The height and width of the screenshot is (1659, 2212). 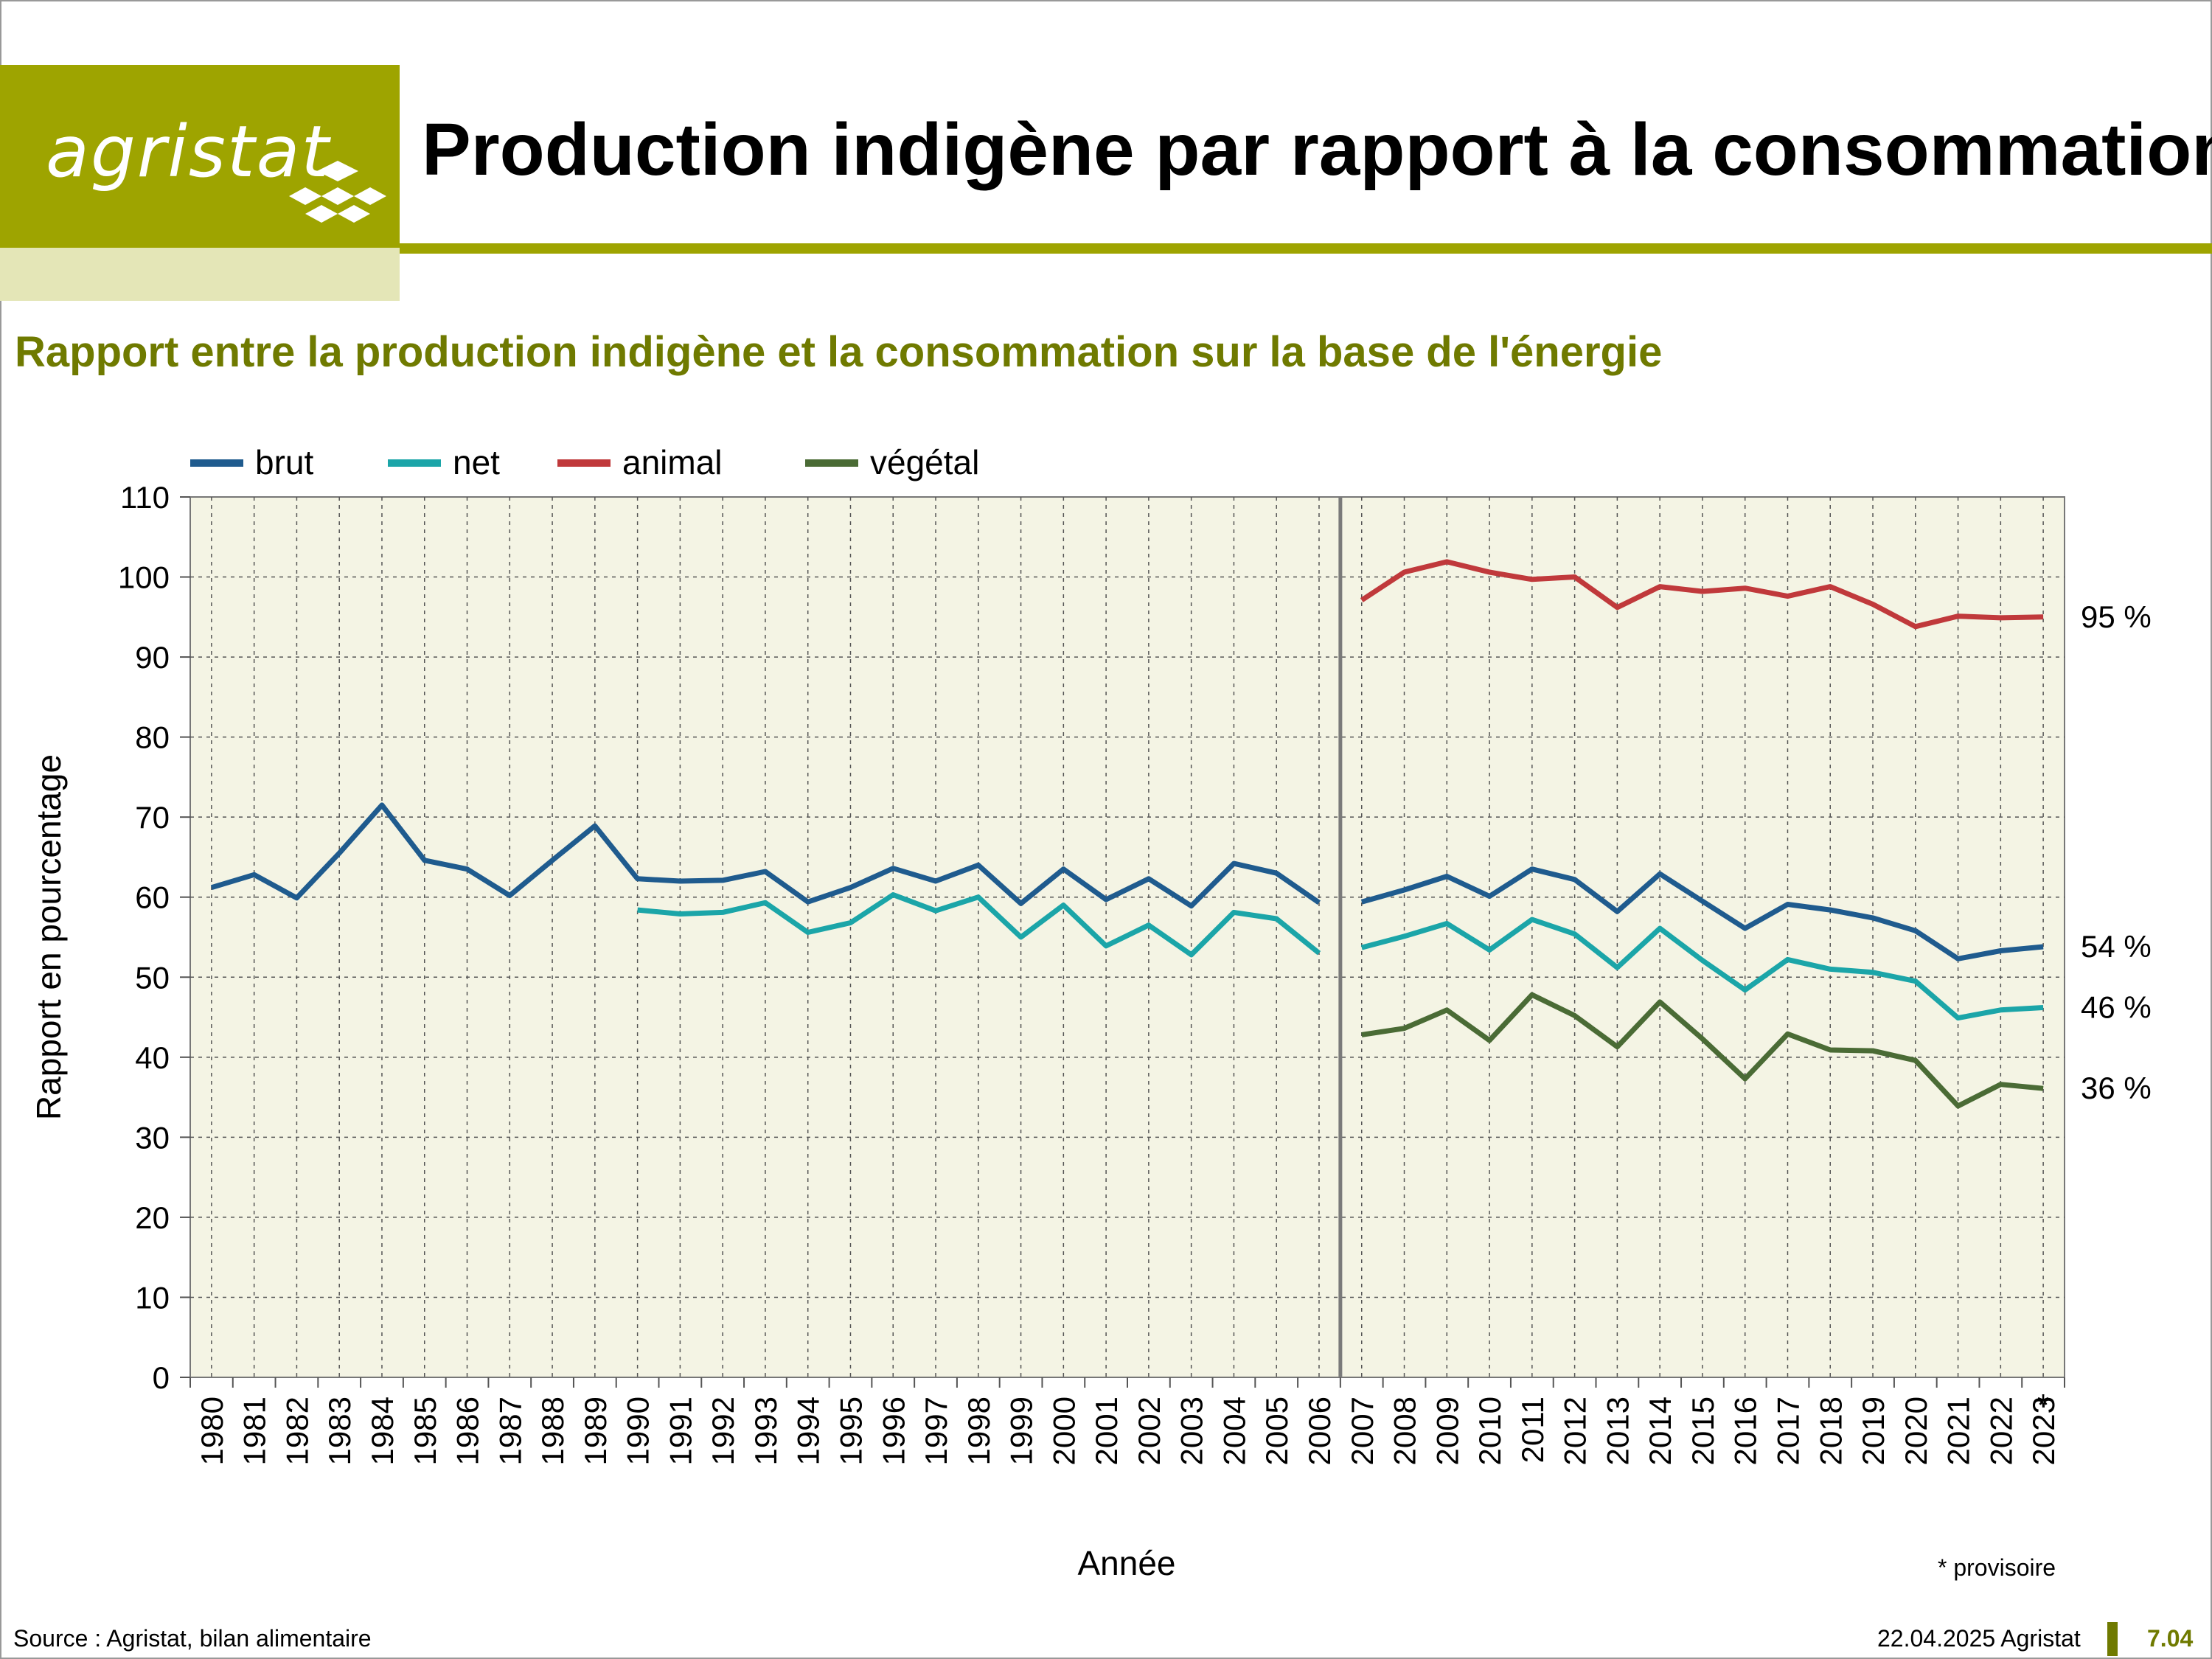 I want to click on y-tick-label: 70, so click(x=152, y=817).